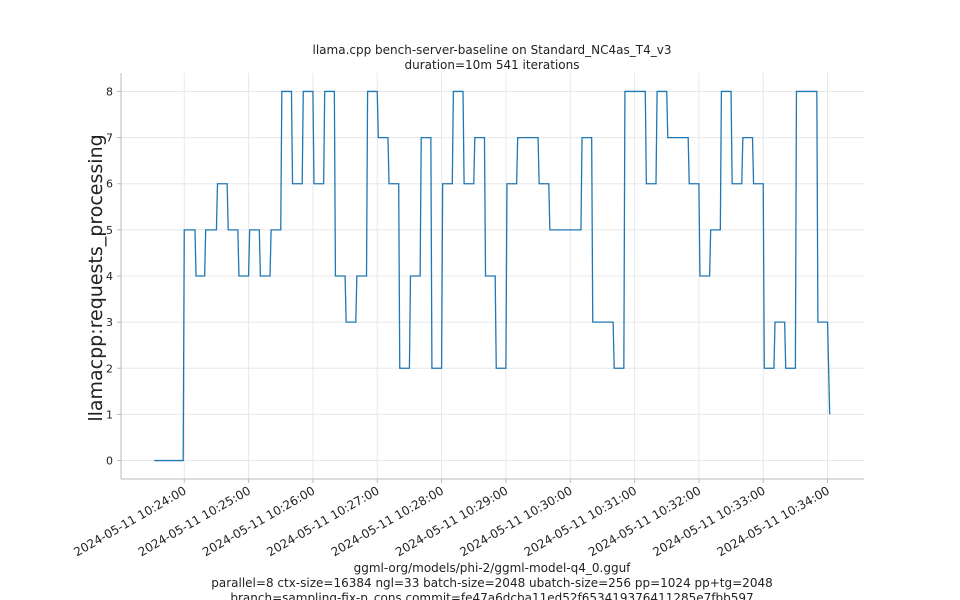  Describe the element at coordinates (708, 521) in the screenshot. I see `x-tick-label: 2024-05-11 10:33:00` at that location.